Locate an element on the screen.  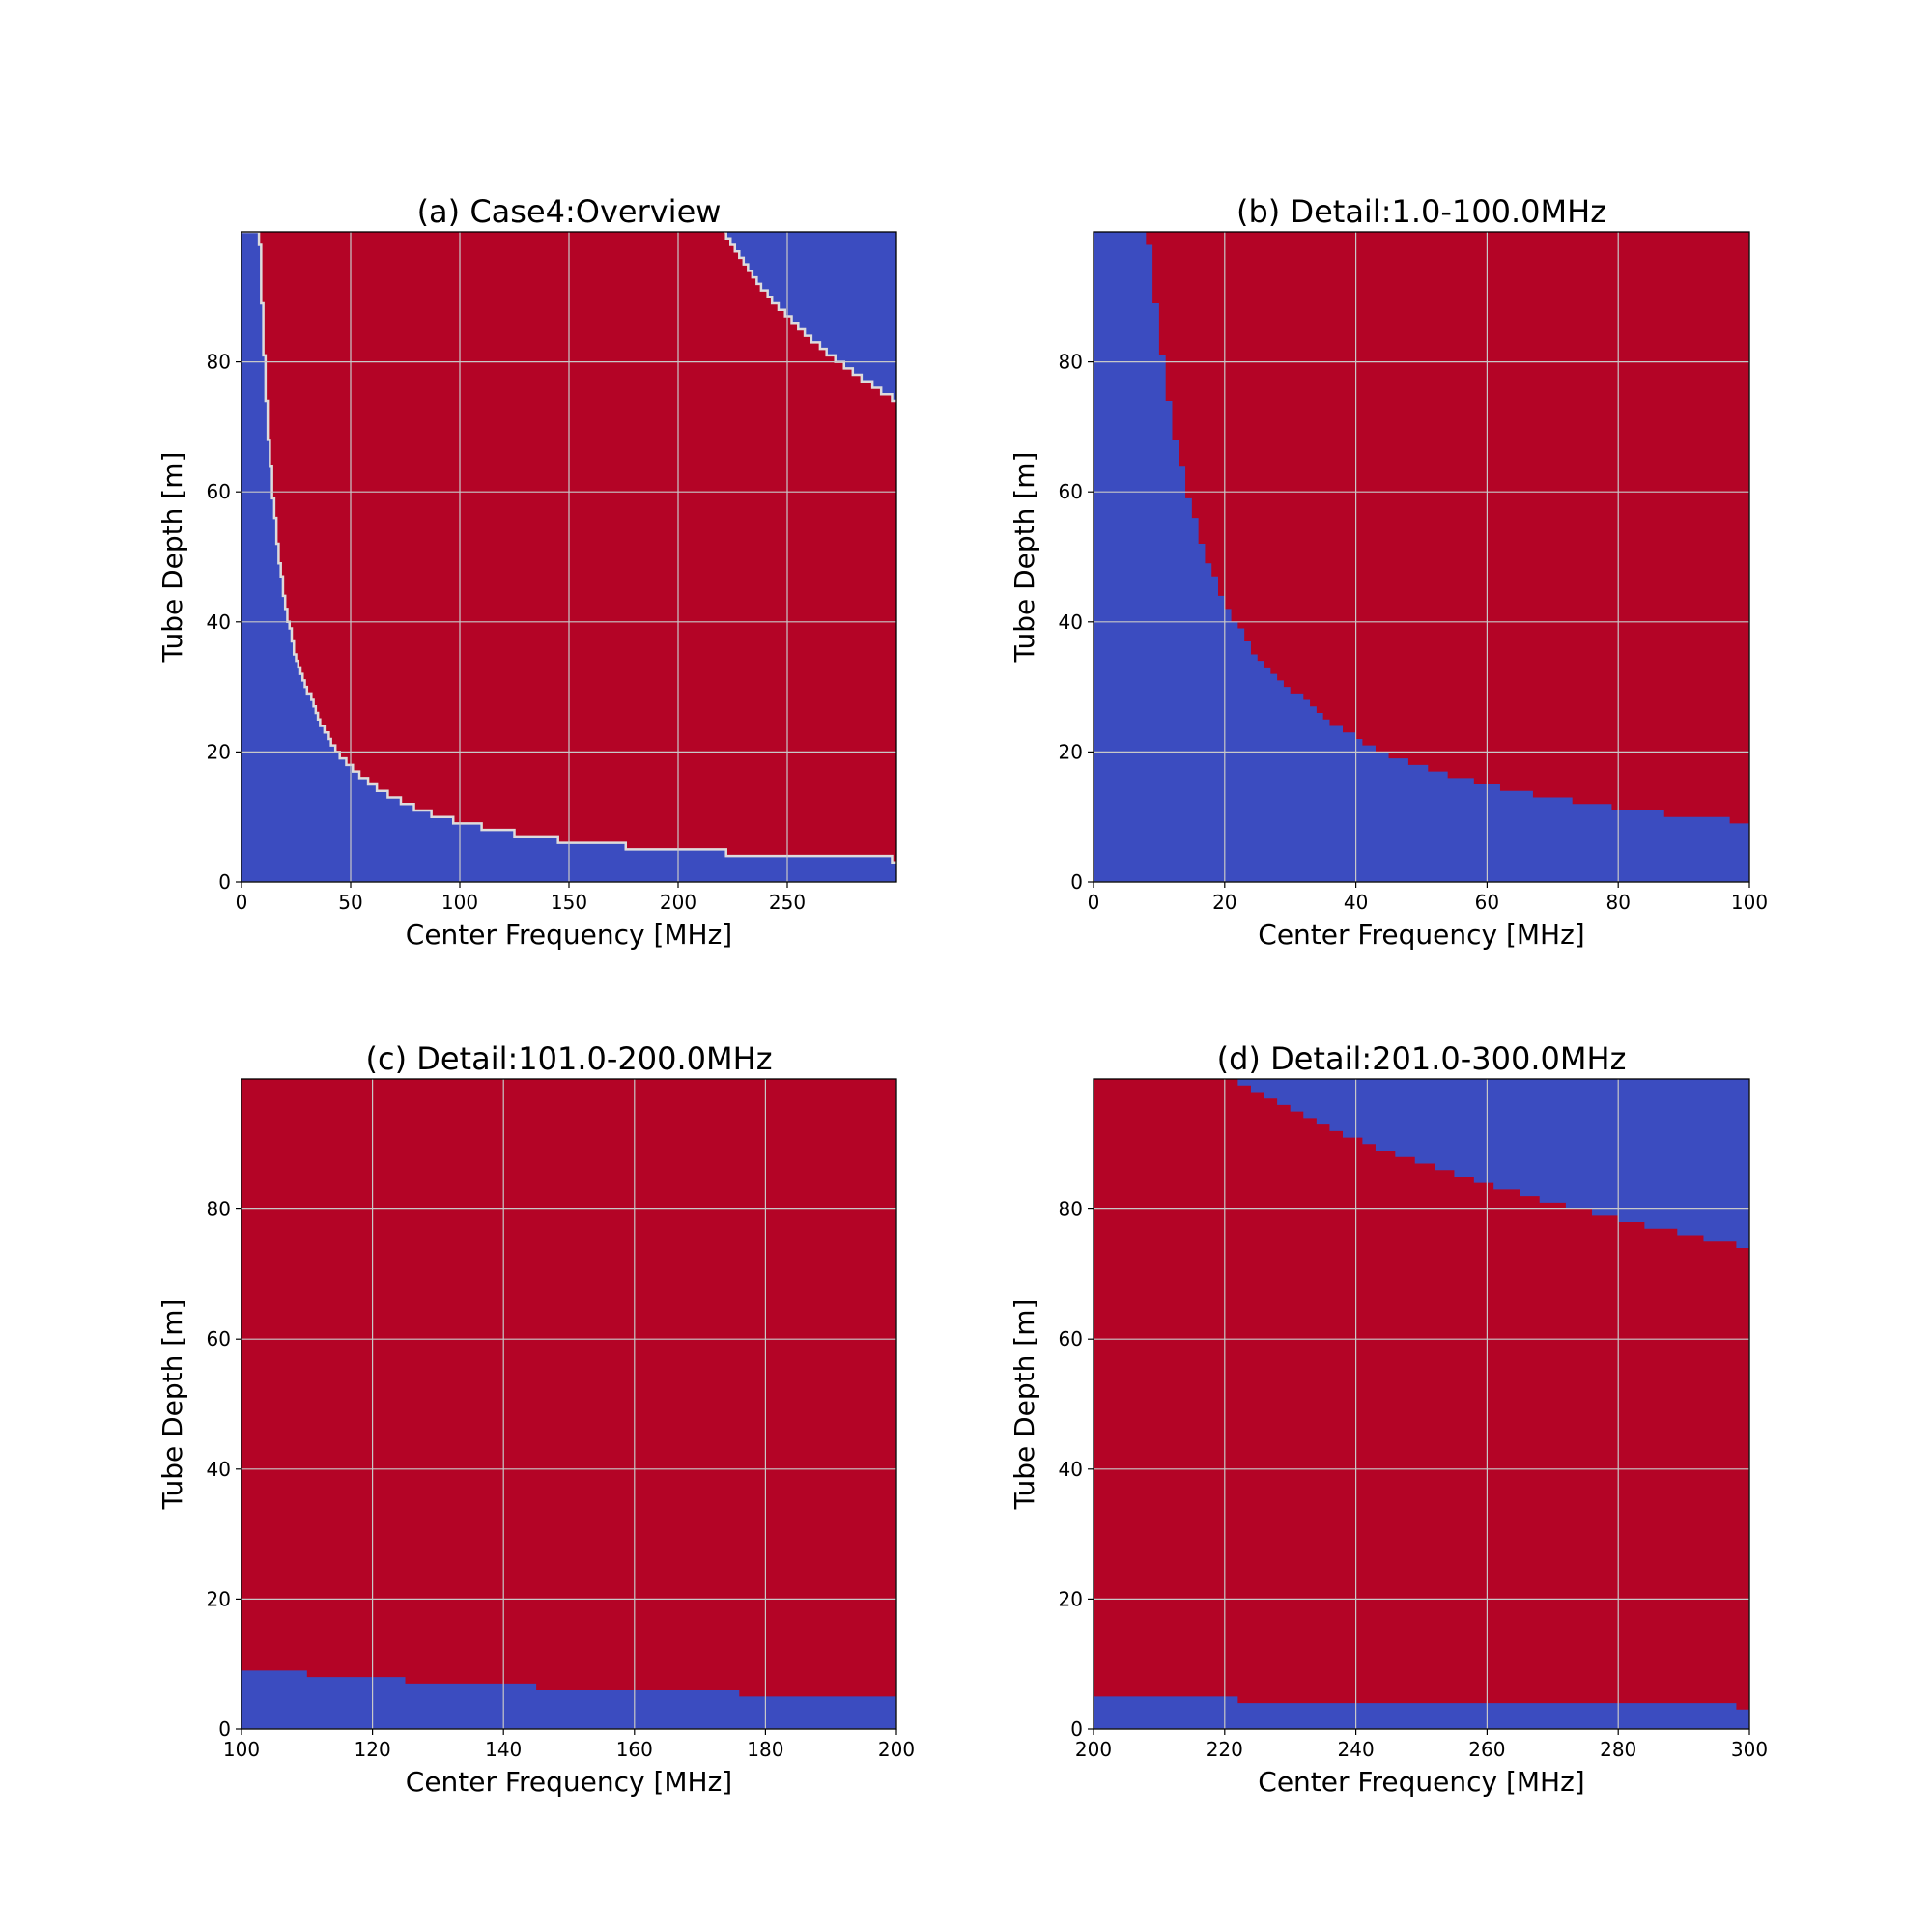
chart-title: (c) Detail:101.0-200.0MHz is located at coordinates (568, 1058).